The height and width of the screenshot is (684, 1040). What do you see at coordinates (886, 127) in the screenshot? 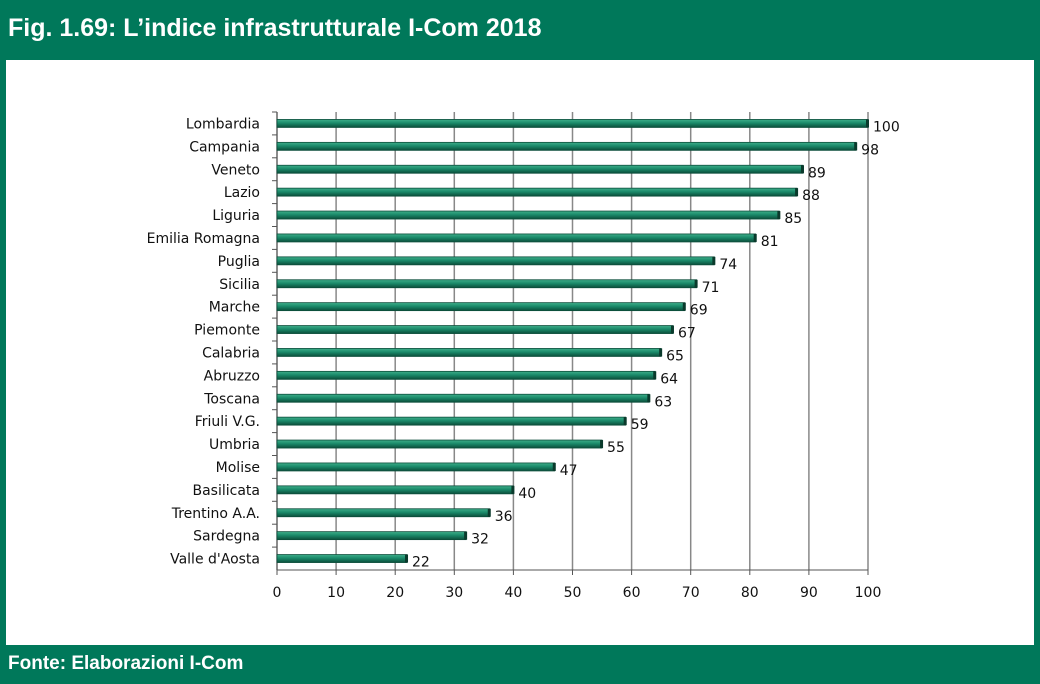
I see `data-label: 100` at bounding box center [886, 127].